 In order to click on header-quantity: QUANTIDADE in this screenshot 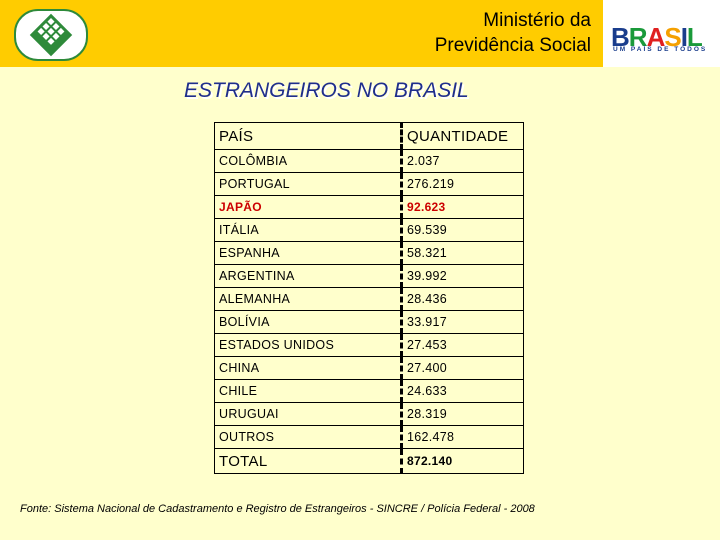, I will do `click(462, 136)`.